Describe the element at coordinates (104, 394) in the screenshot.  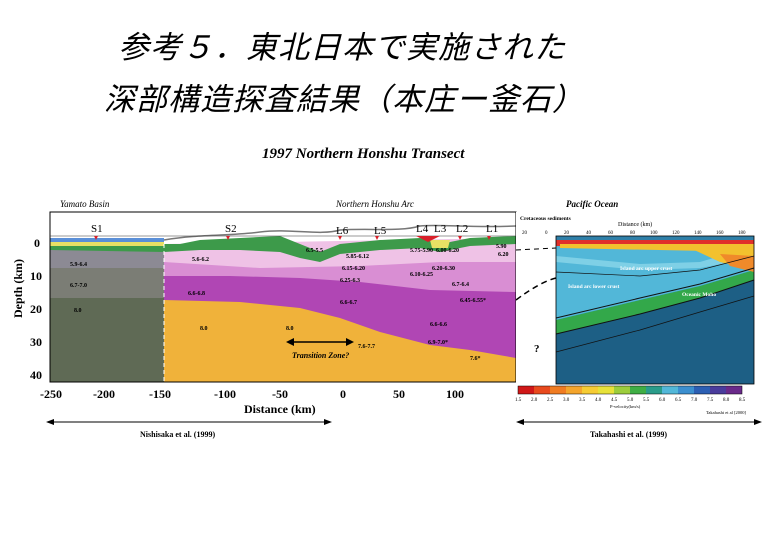
I see `x-tick-1: -200` at that location.